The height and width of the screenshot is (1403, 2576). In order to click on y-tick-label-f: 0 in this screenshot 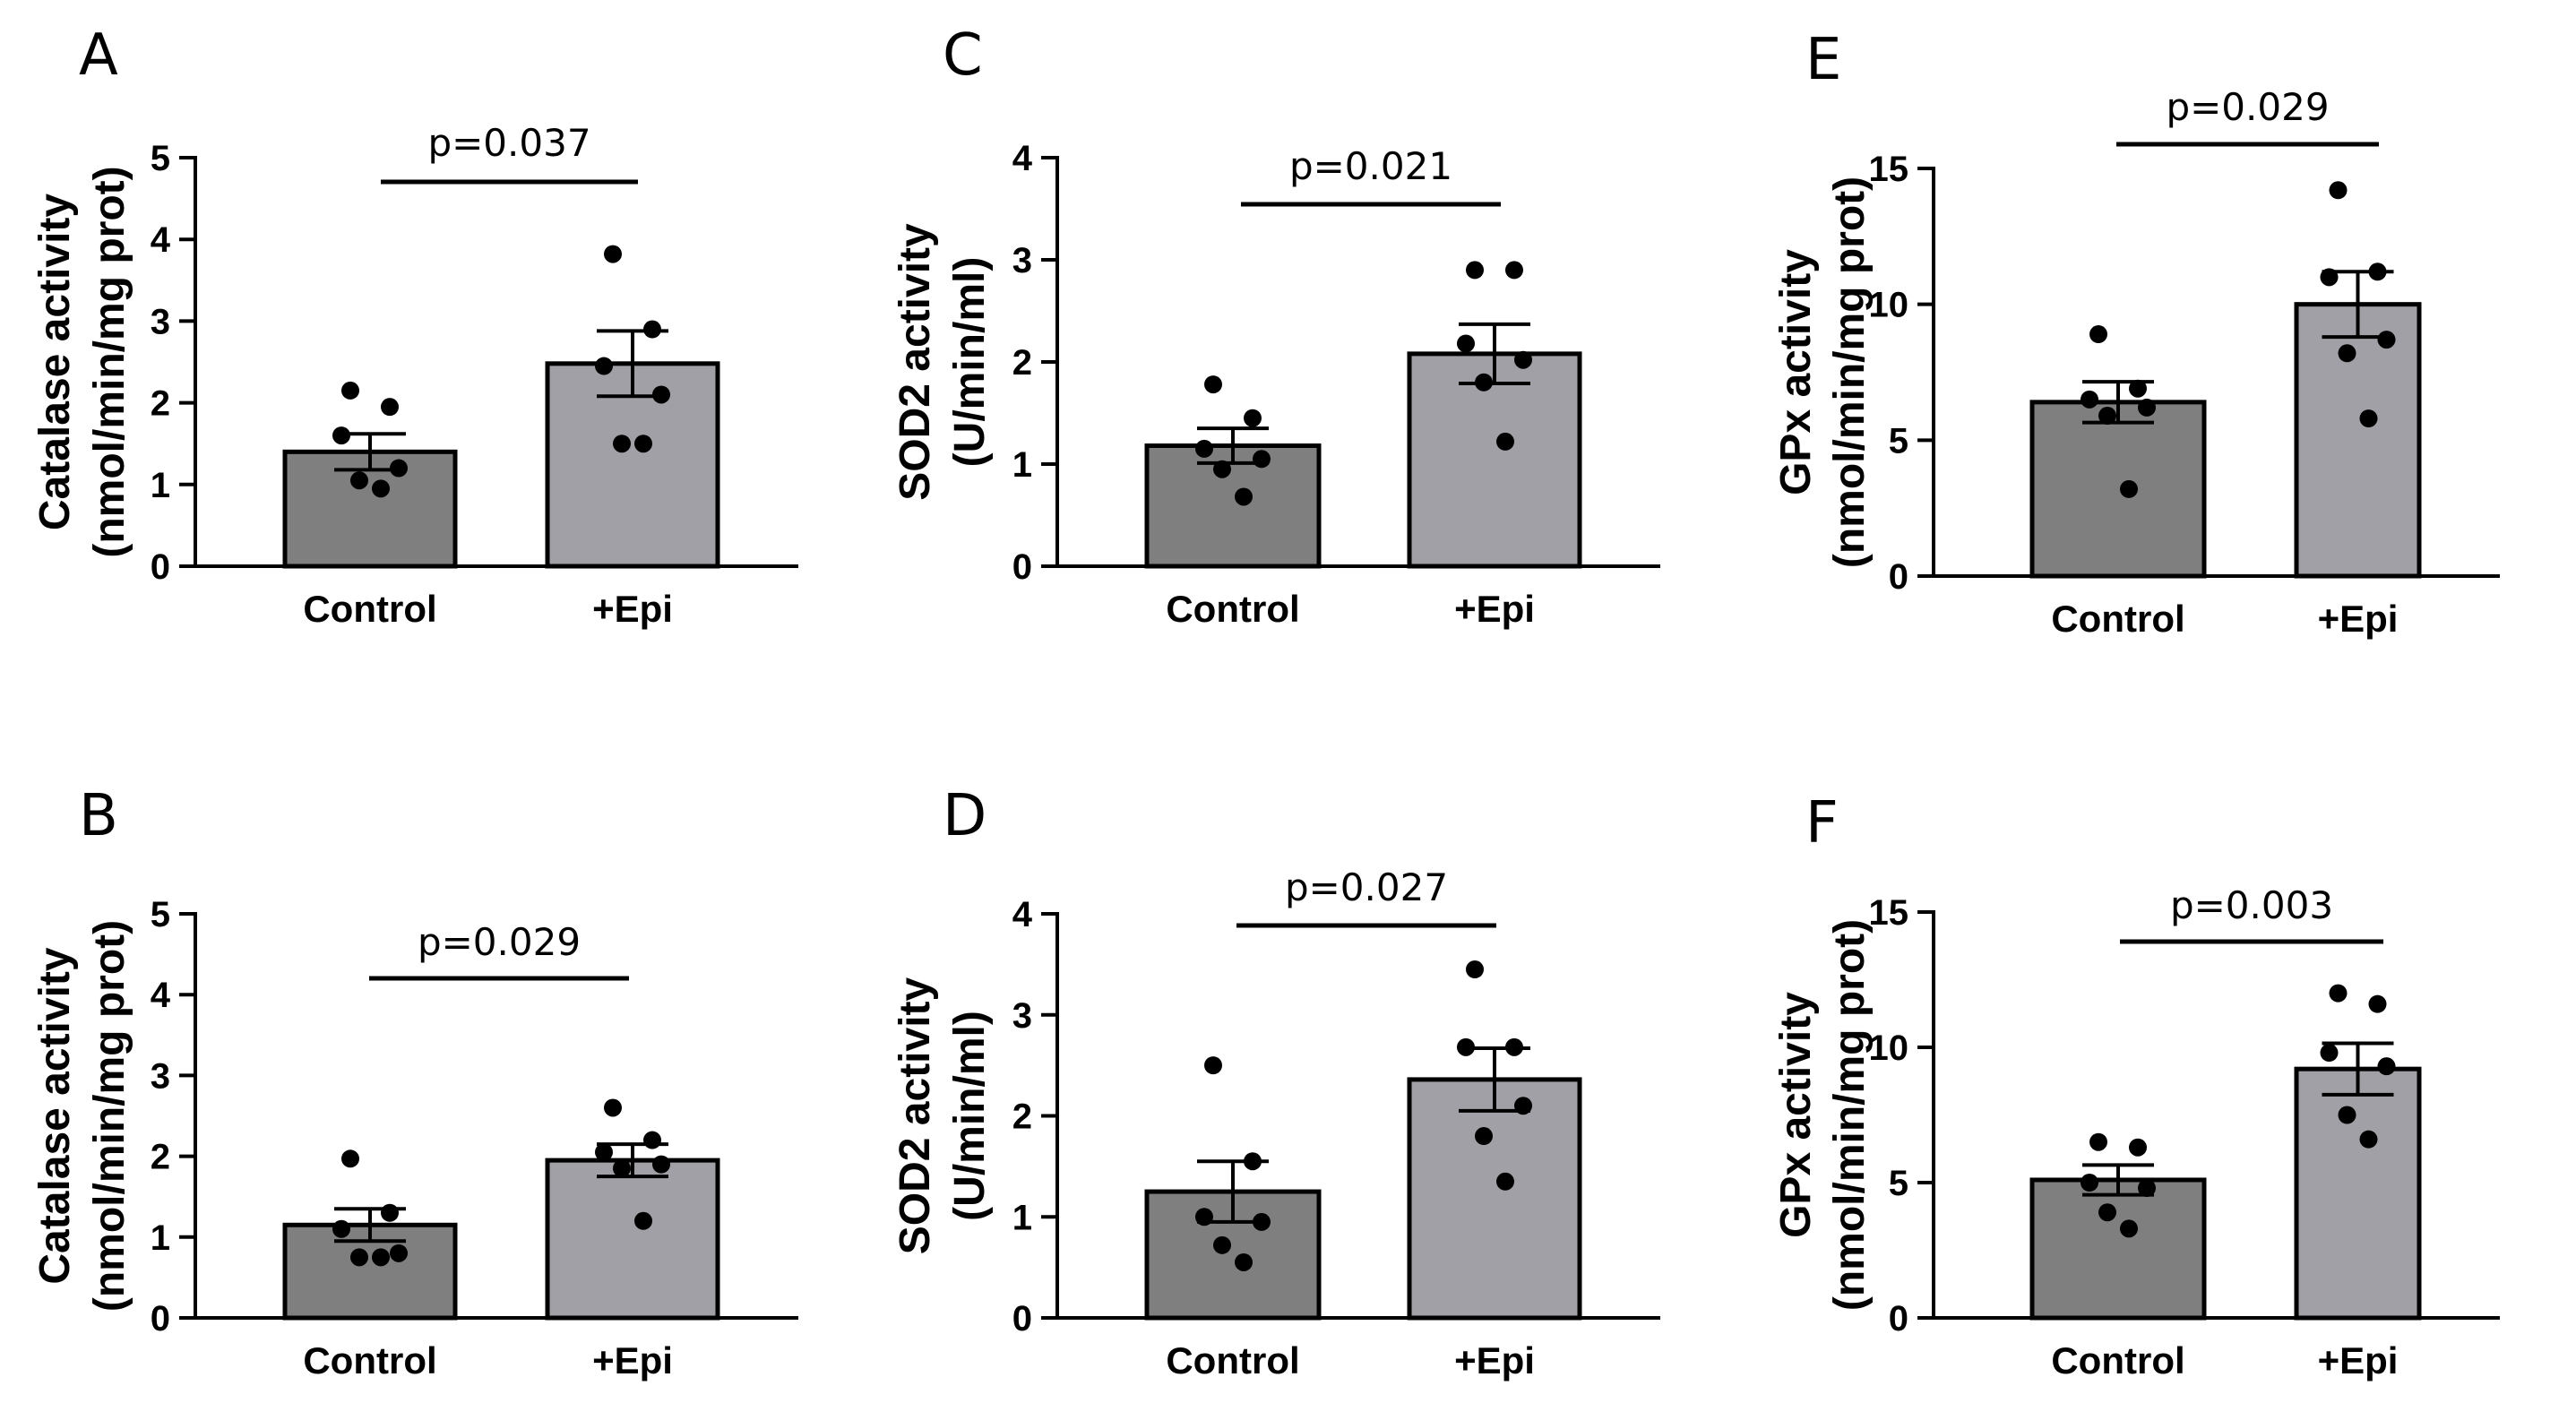, I will do `click(1899, 1318)`.